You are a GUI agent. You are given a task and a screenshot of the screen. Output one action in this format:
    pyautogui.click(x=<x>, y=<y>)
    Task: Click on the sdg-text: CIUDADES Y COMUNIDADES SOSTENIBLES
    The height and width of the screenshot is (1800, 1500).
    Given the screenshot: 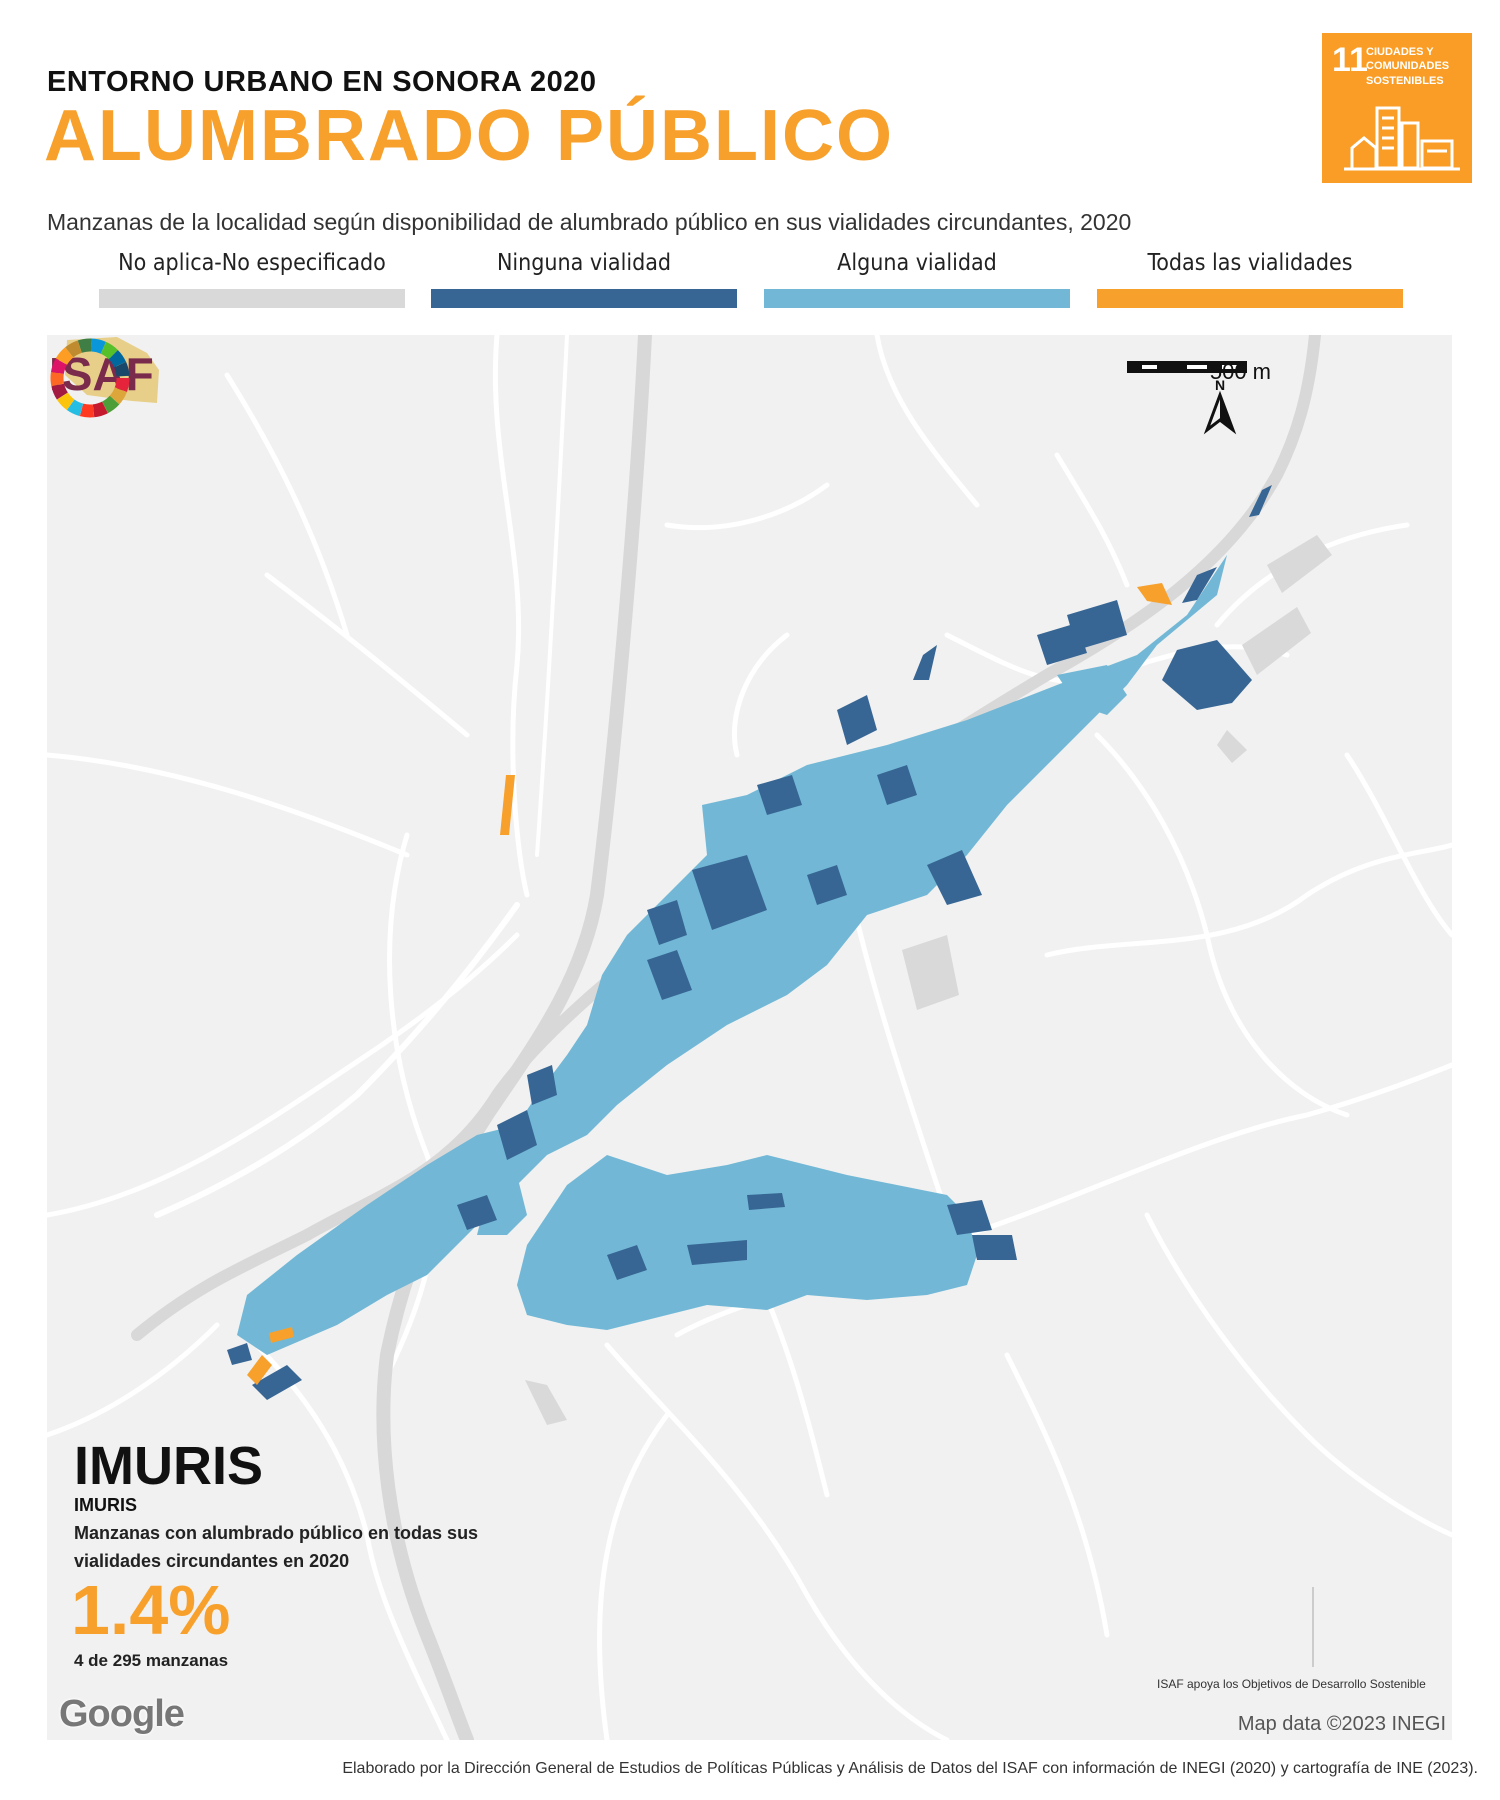 What is the action you would take?
    pyautogui.click(x=1408, y=66)
    